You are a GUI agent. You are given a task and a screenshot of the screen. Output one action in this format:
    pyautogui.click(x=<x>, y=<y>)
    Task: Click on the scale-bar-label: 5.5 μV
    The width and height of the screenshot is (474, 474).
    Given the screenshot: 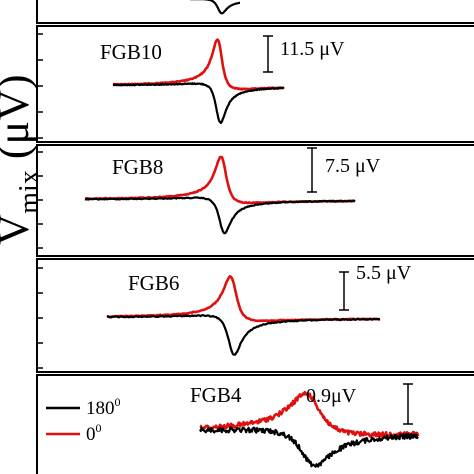 What is the action you would take?
    pyautogui.click(x=384, y=273)
    